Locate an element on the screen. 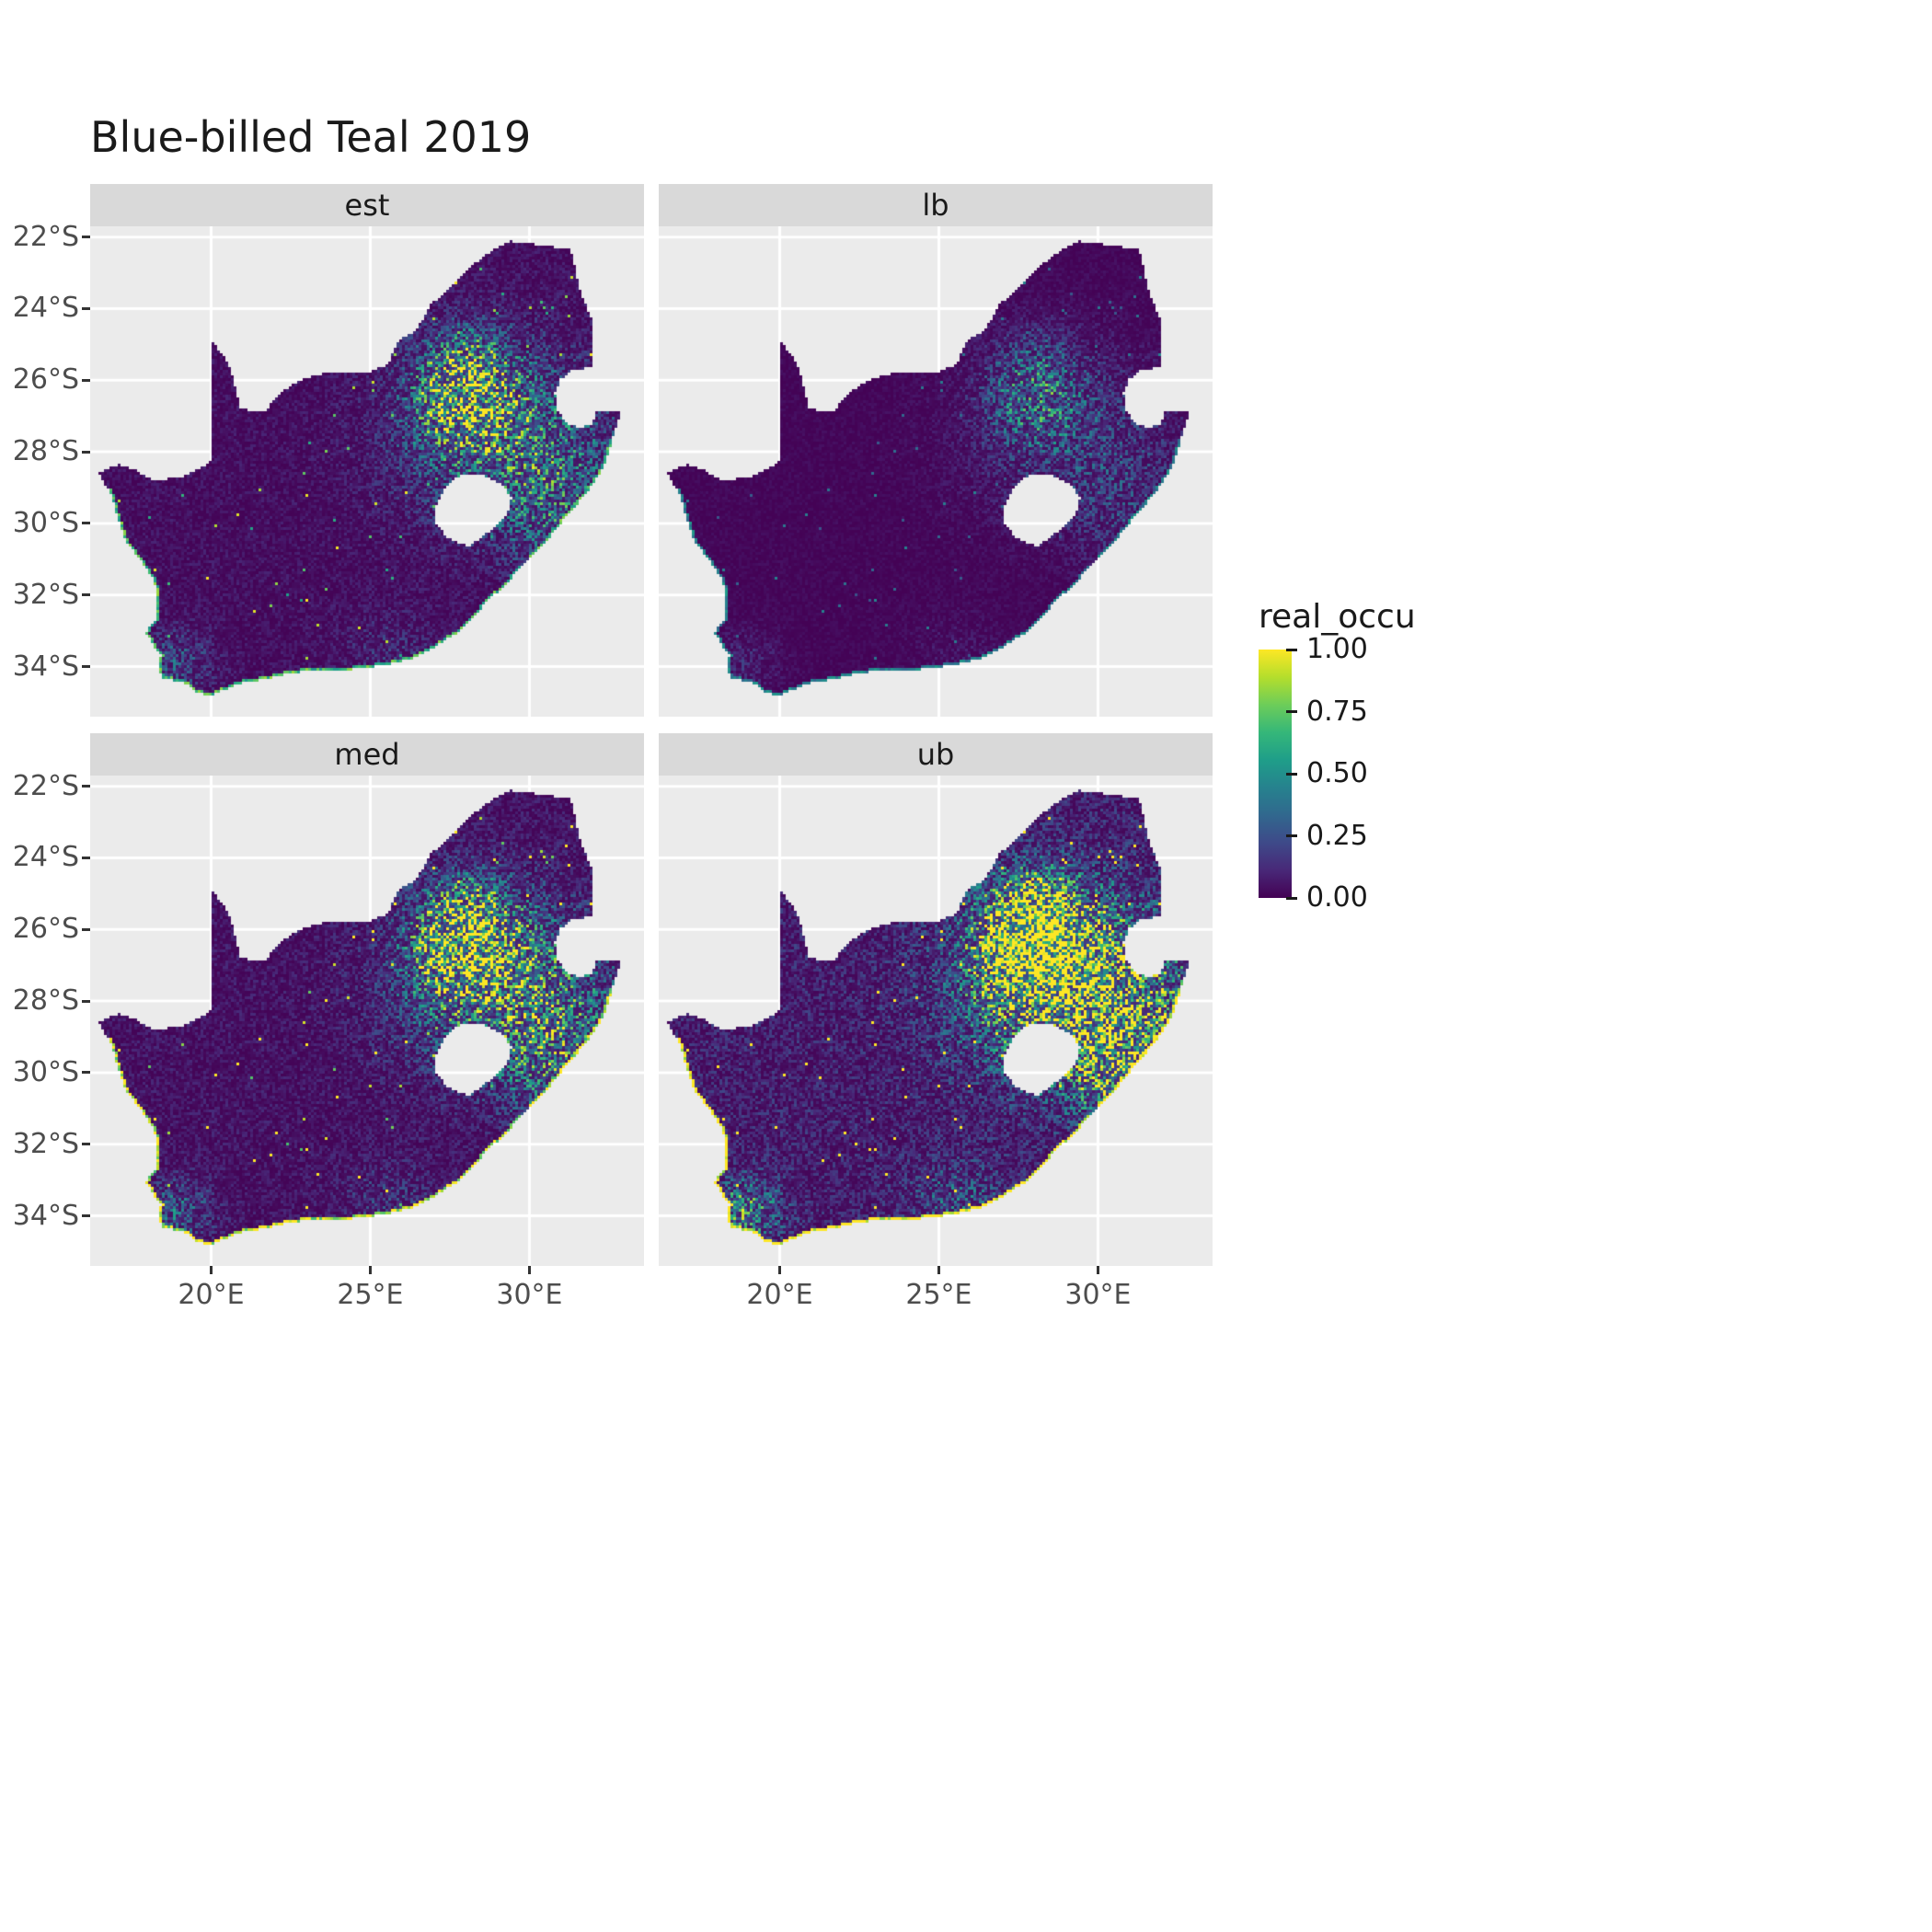 The image size is (1932, 1932). legend-title: real_occu is located at coordinates (1337, 617).